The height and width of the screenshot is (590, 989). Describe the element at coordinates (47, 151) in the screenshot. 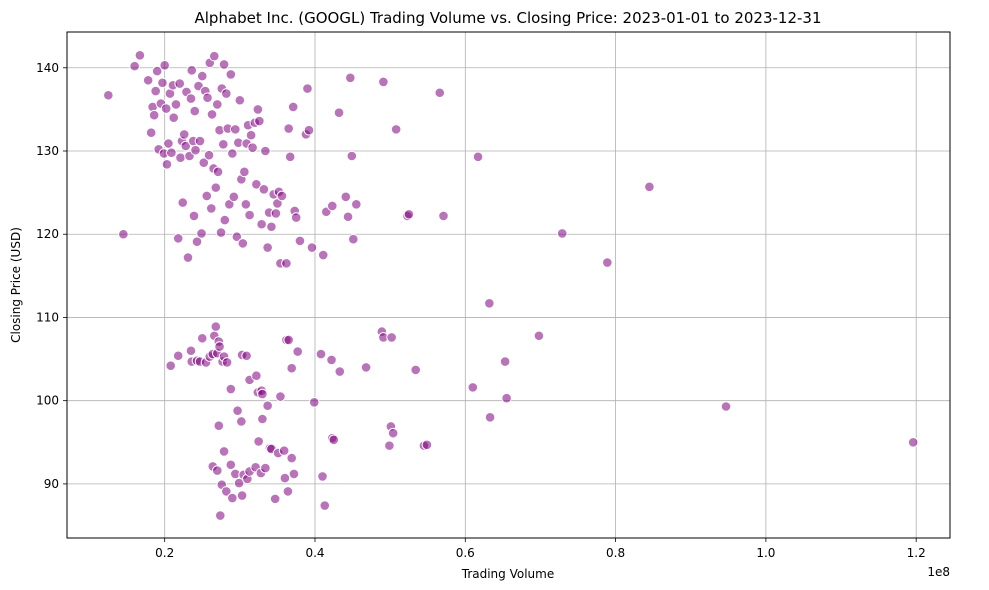

I see `y-tick-label: 130` at that location.